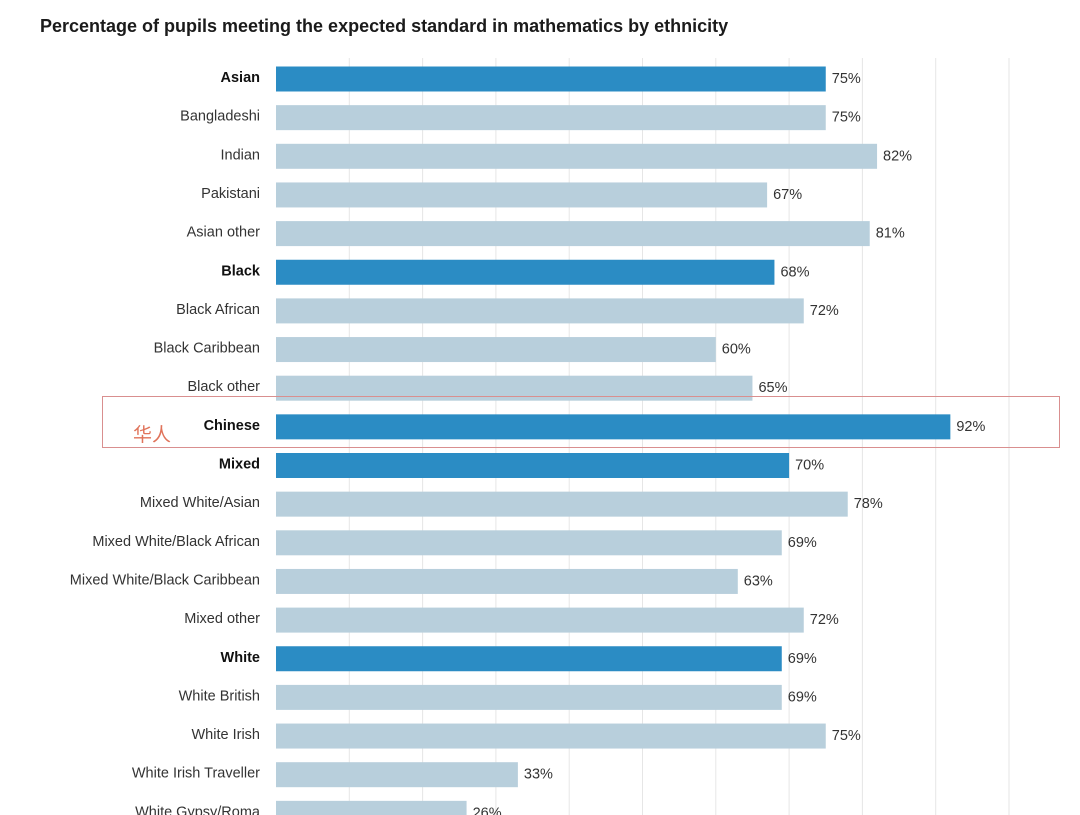  What do you see at coordinates (809, 466) in the screenshot?
I see `value-label: 70%` at bounding box center [809, 466].